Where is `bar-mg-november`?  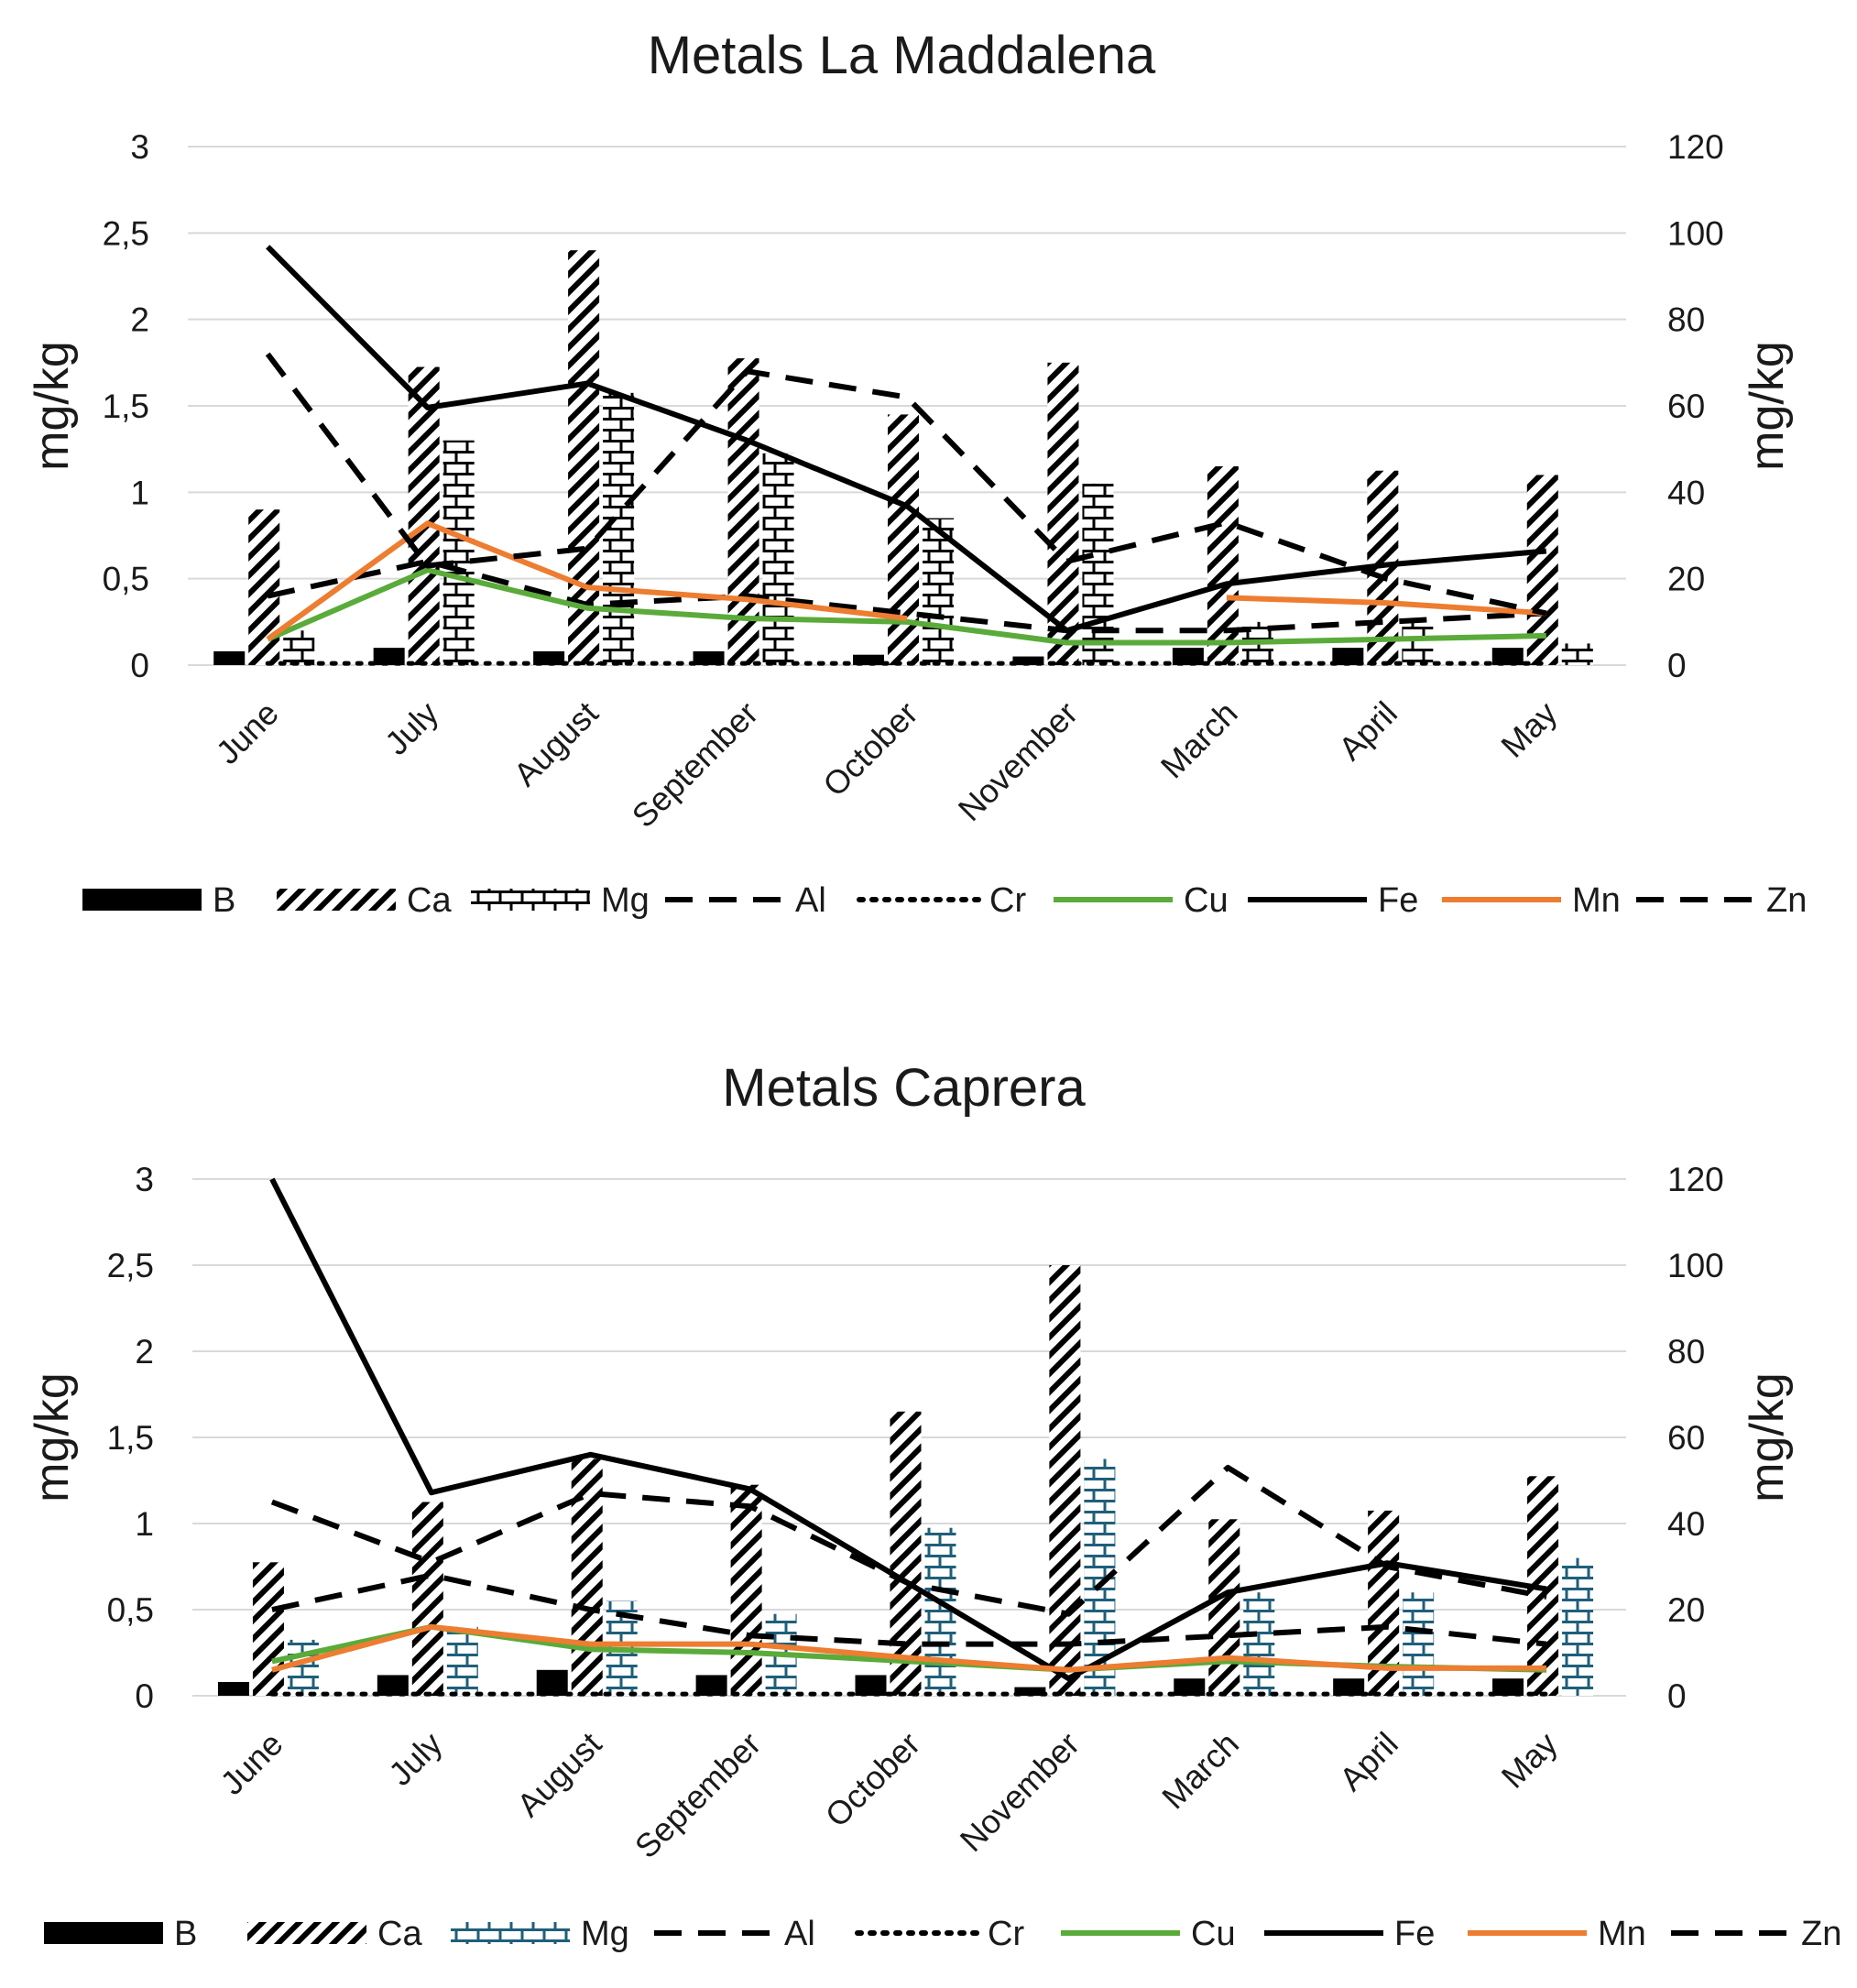
bar-mg-november is located at coordinates (1098, 574).